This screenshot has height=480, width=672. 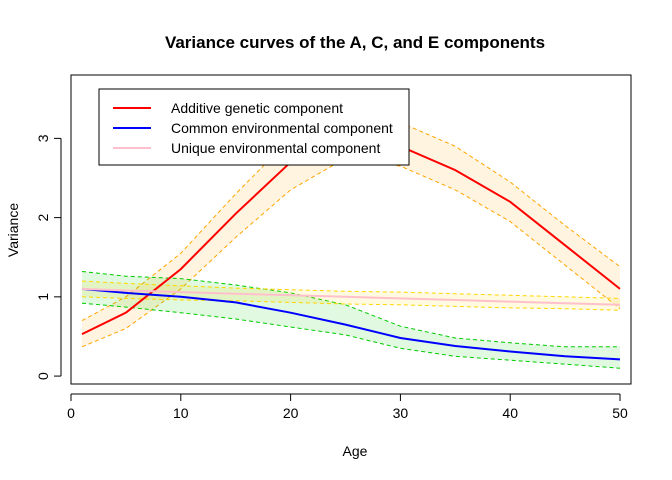 What do you see at coordinates (43, 376) in the screenshot?
I see `y-tick-label: 0` at bounding box center [43, 376].